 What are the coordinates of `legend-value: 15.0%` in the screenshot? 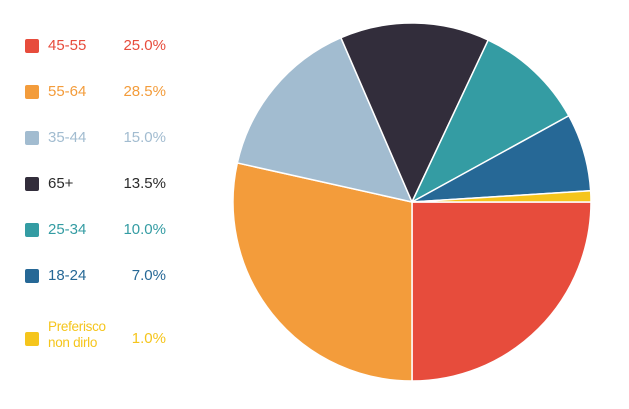 It's located at (144, 137).